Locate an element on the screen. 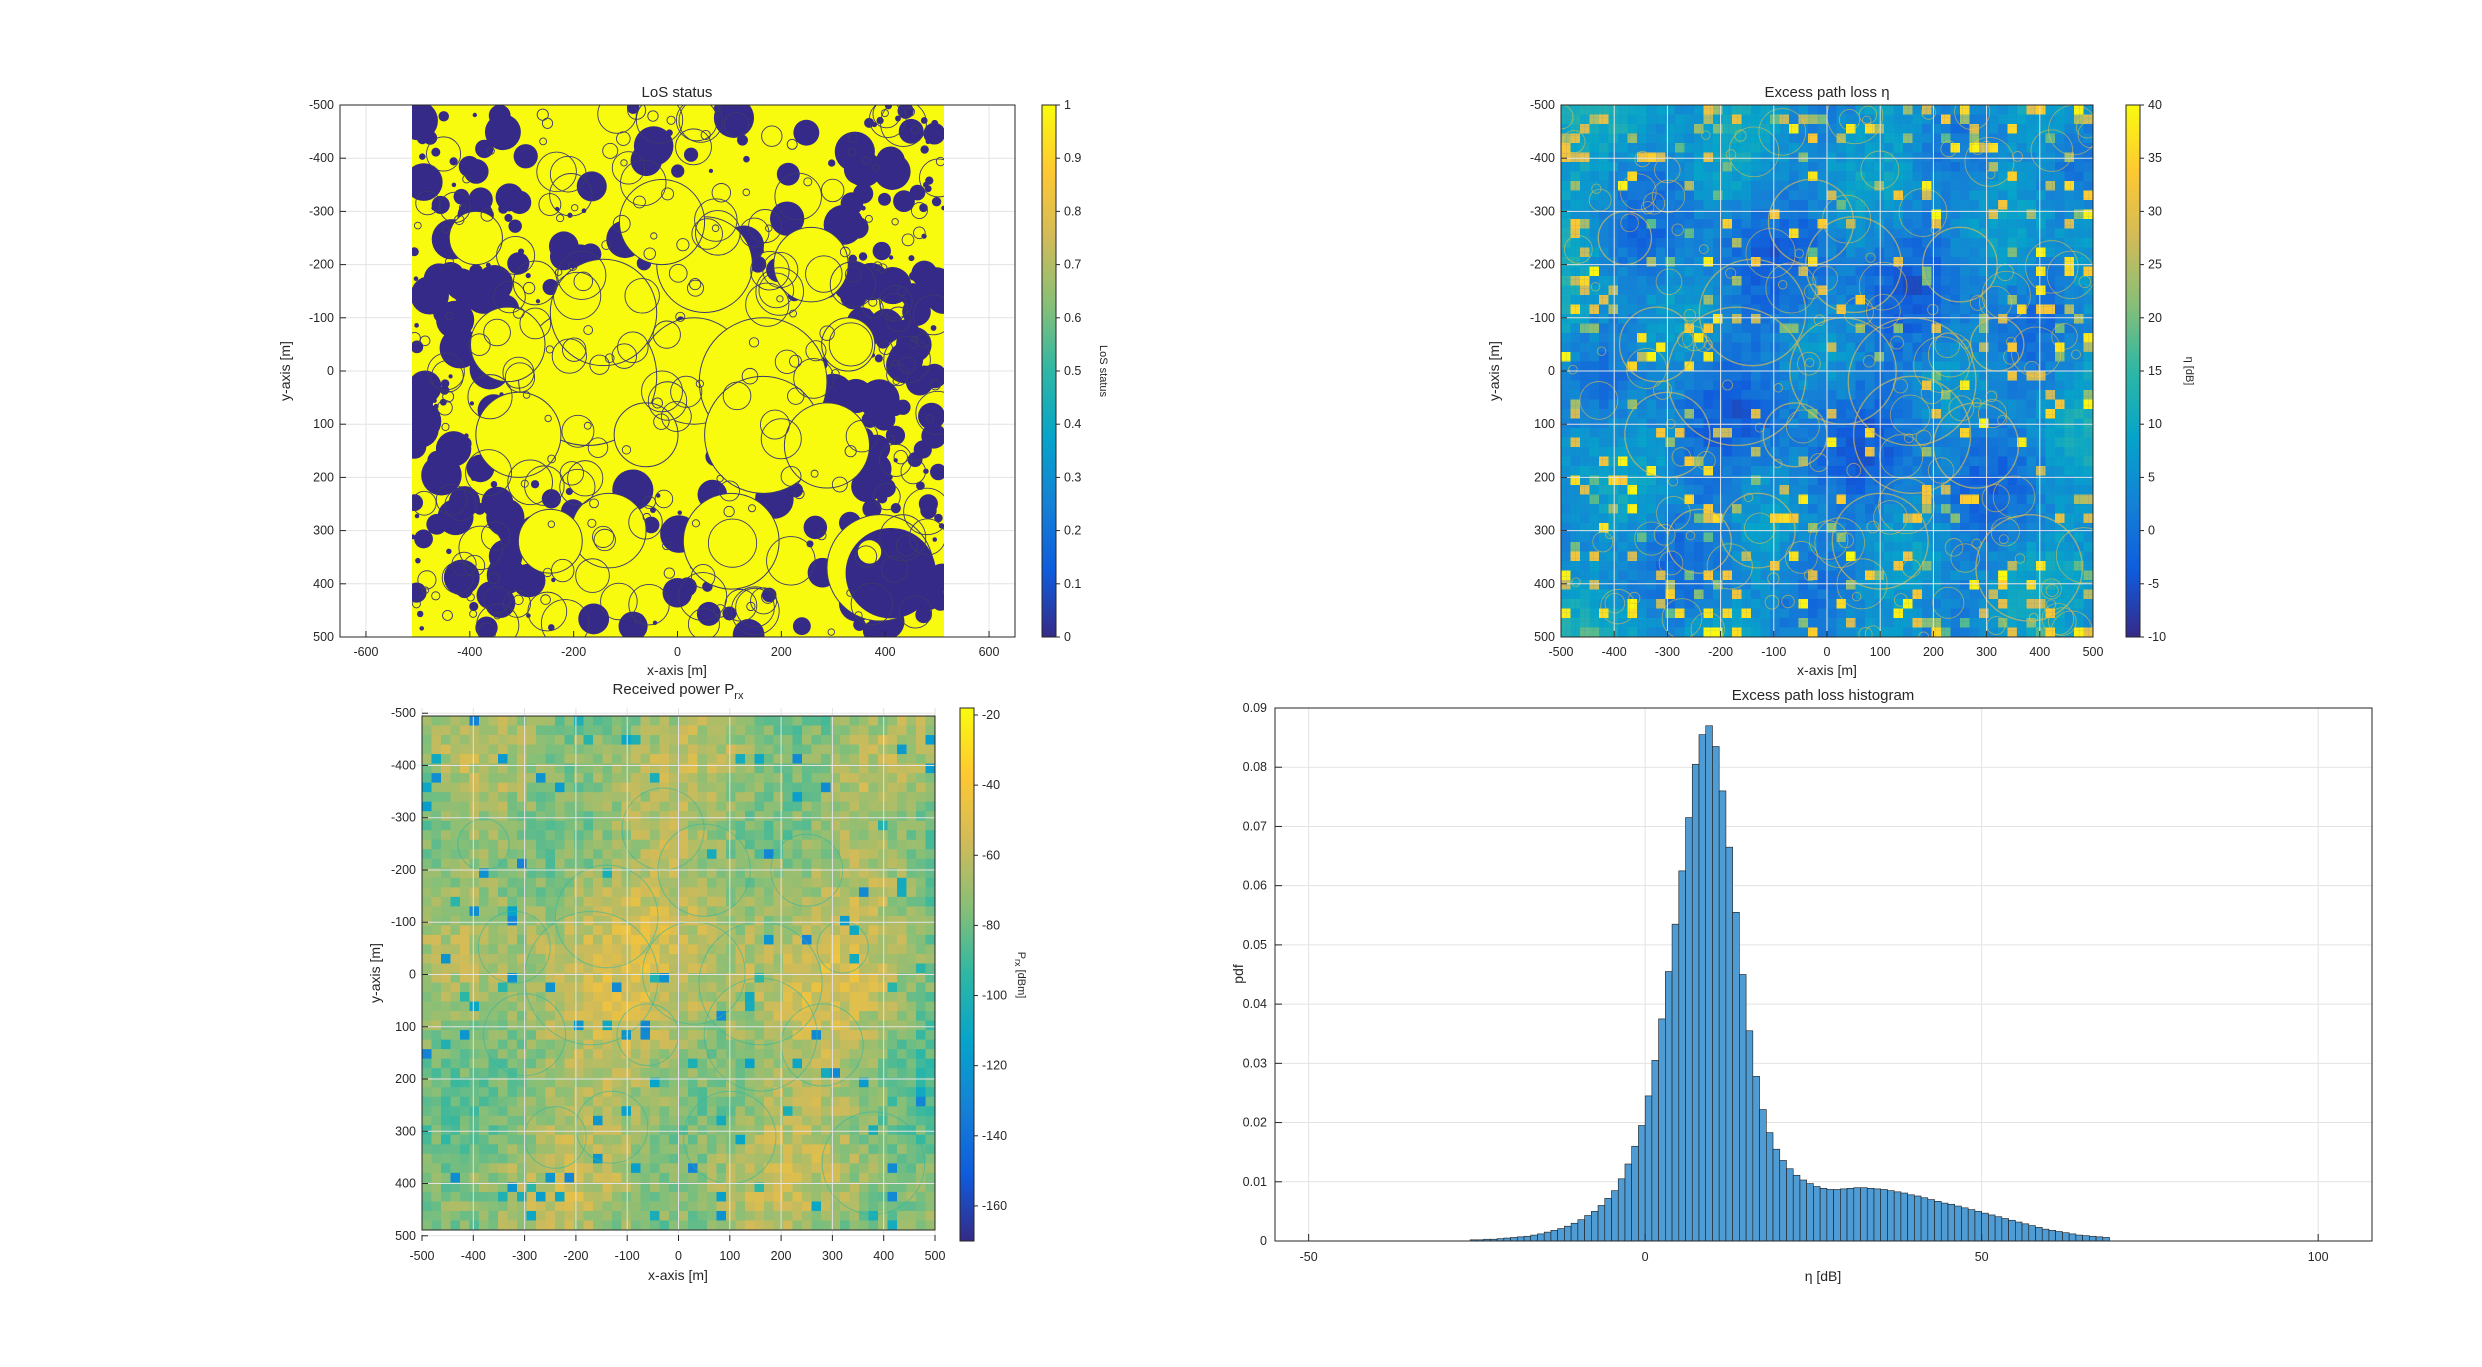  los-cbtick-label: 0.7 is located at coordinates (1072, 265).